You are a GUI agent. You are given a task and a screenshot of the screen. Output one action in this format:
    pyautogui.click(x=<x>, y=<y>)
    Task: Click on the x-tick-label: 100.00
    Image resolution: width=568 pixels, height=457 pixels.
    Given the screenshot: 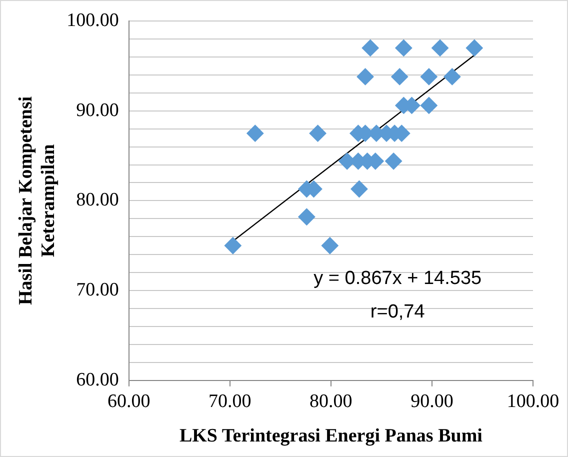 What is the action you would take?
    pyautogui.click(x=533, y=401)
    